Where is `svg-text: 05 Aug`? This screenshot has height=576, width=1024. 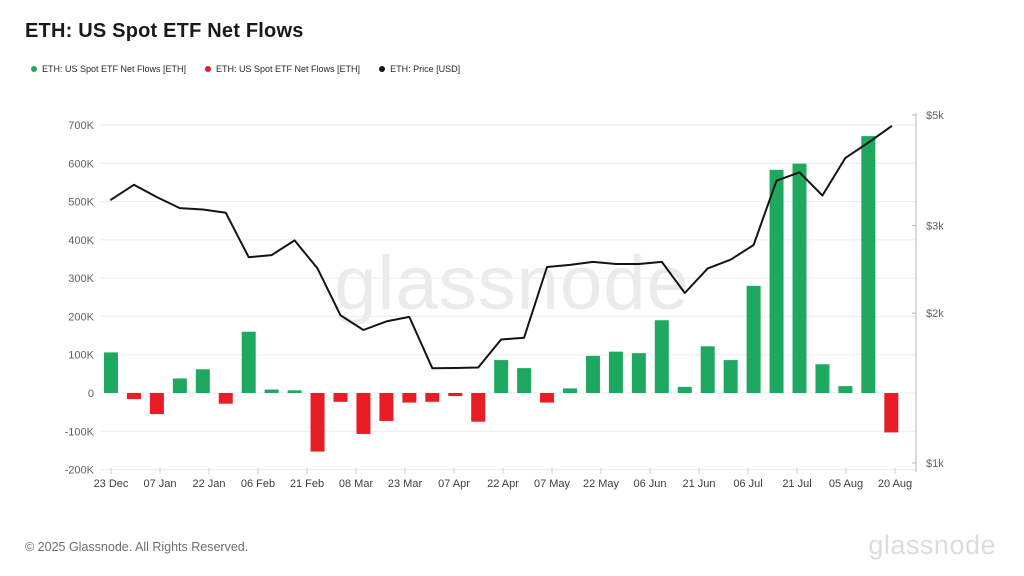 svg-text: 05 Aug is located at coordinates (846, 484).